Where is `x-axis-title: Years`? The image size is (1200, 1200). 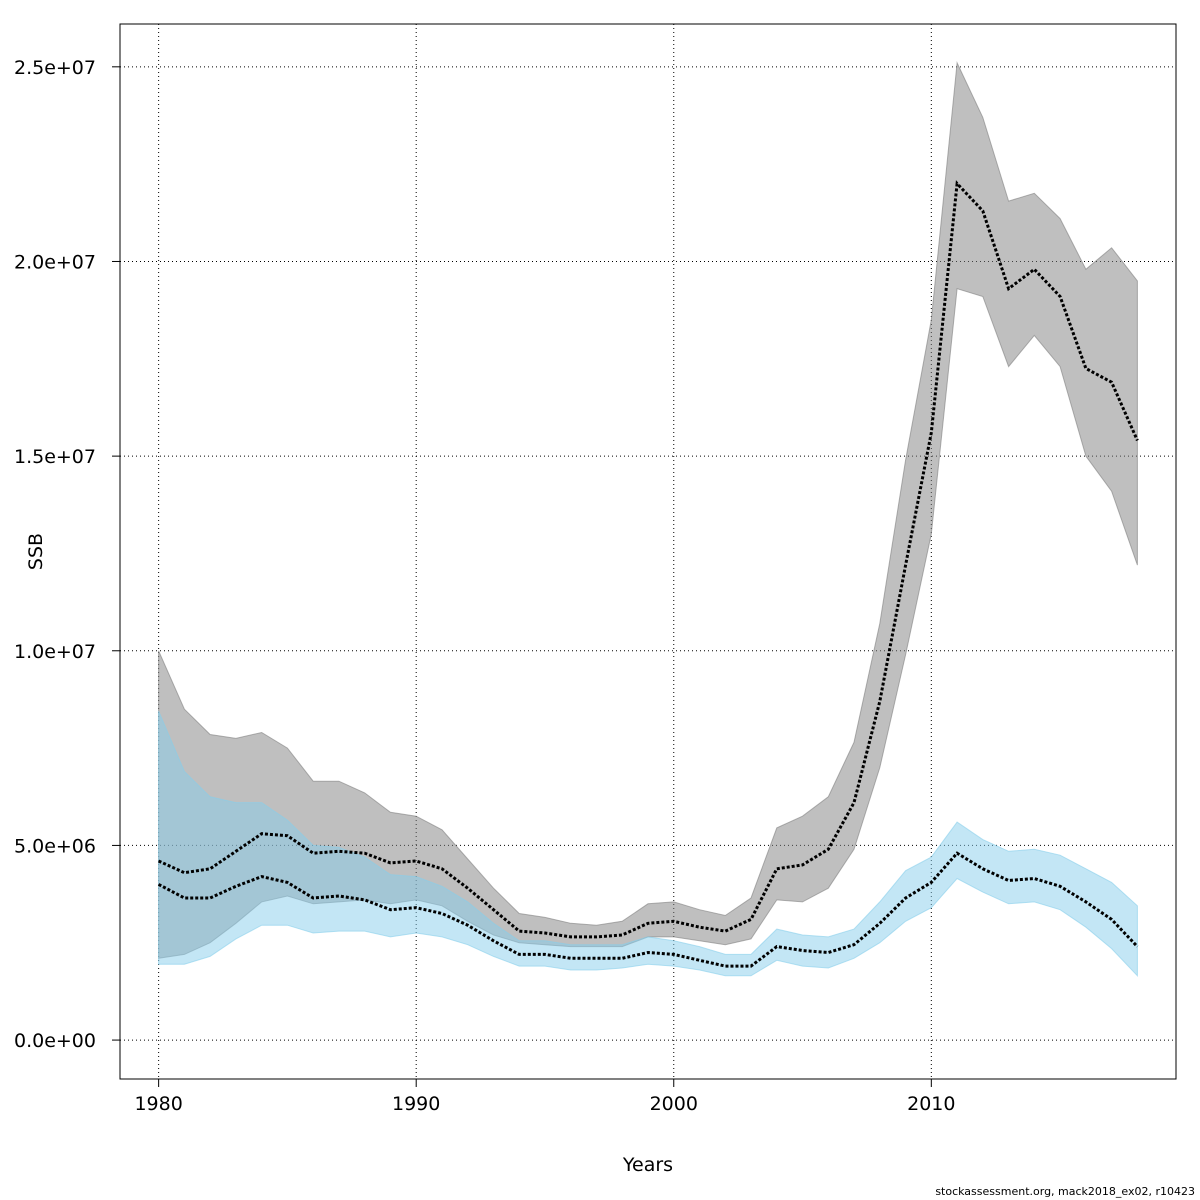 x-axis-title: Years is located at coordinates (647, 1165).